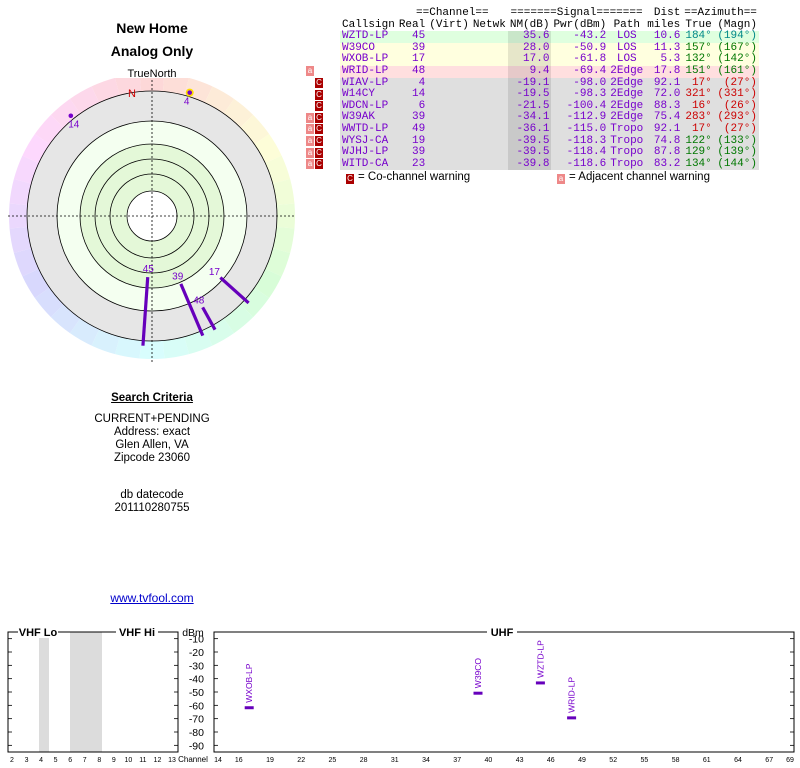  What do you see at coordinates (529, 71) in the screenshot?
I see `cell-nm: 9.4` at bounding box center [529, 71].